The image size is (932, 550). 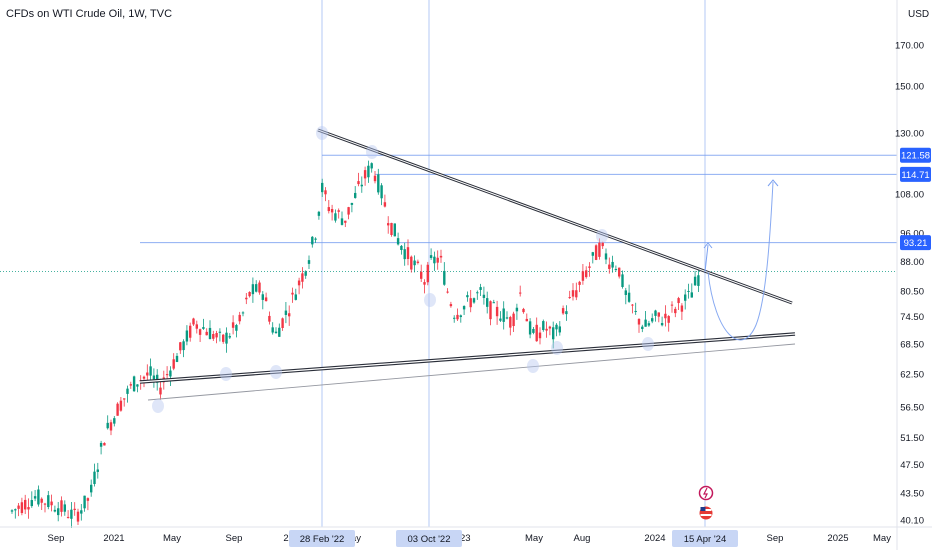 I want to click on time-tick-label: 2021, so click(x=113, y=538).